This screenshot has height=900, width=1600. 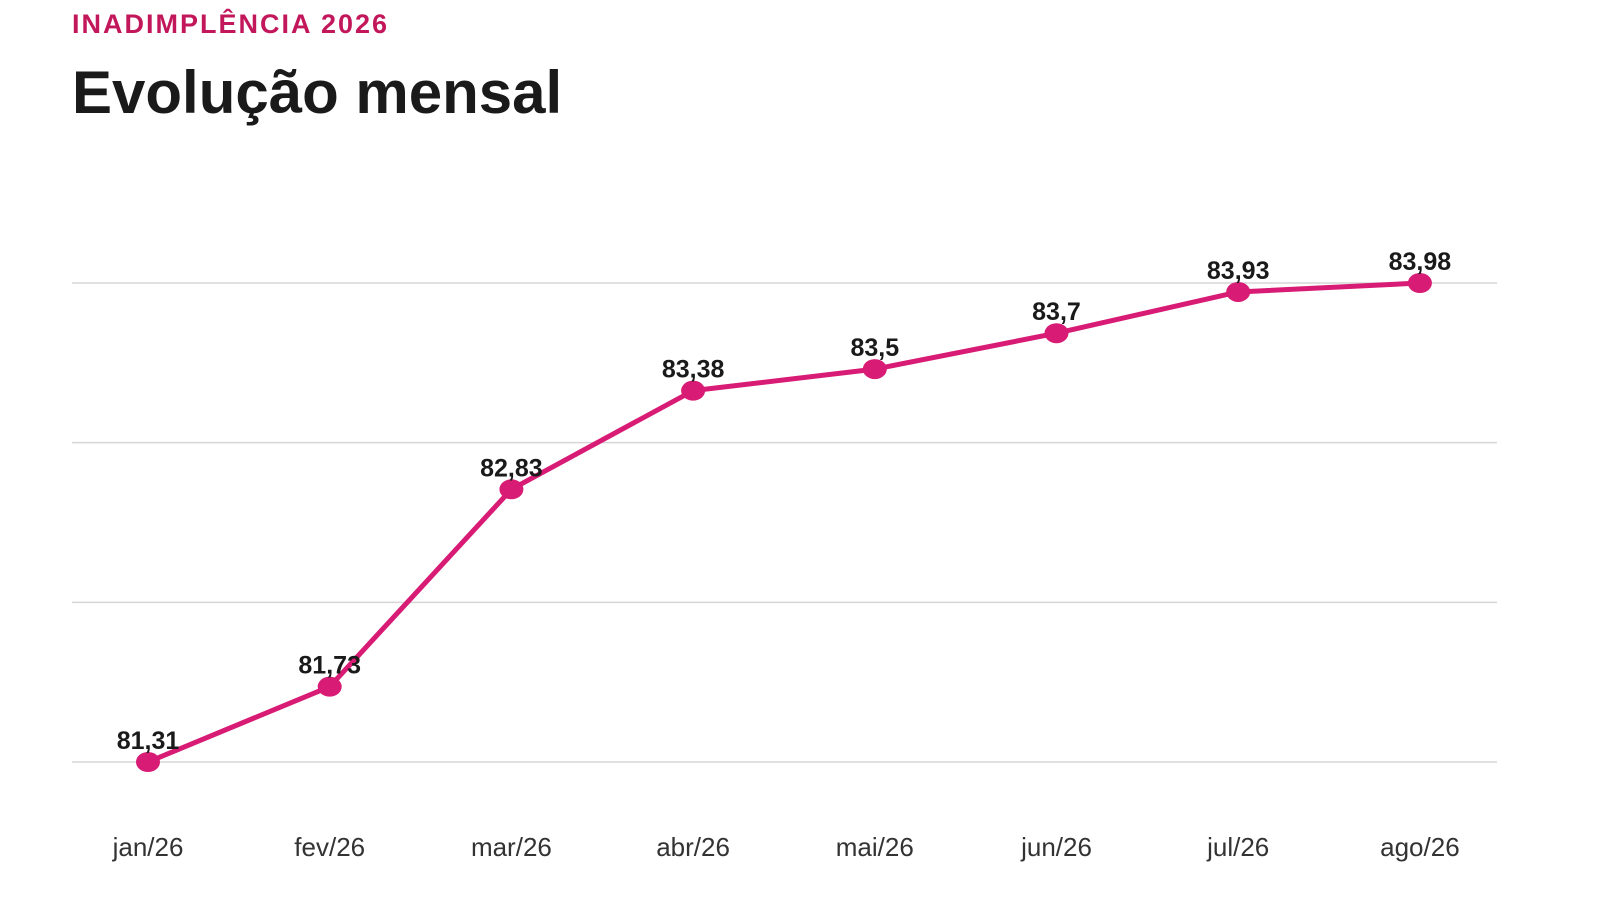 I want to click on x-tick-label: jul/26, so click(x=1237, y=847).